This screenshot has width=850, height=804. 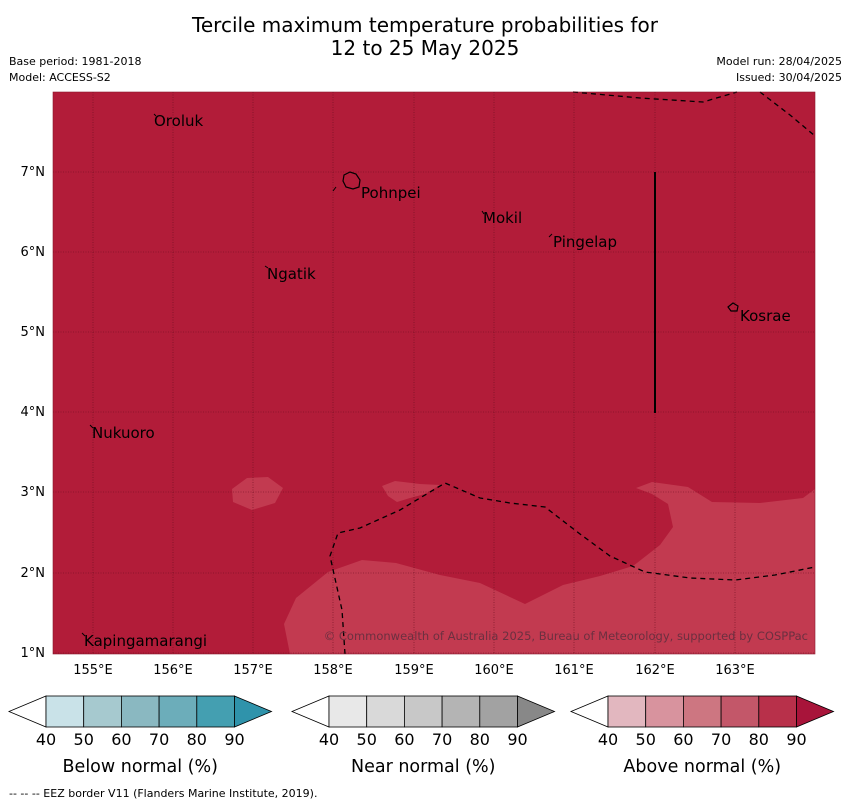 What do you see at coordinates (550, 235) in the screenshot?
I see `pingelap-atoll-icon` at bounding box center [550, 235].